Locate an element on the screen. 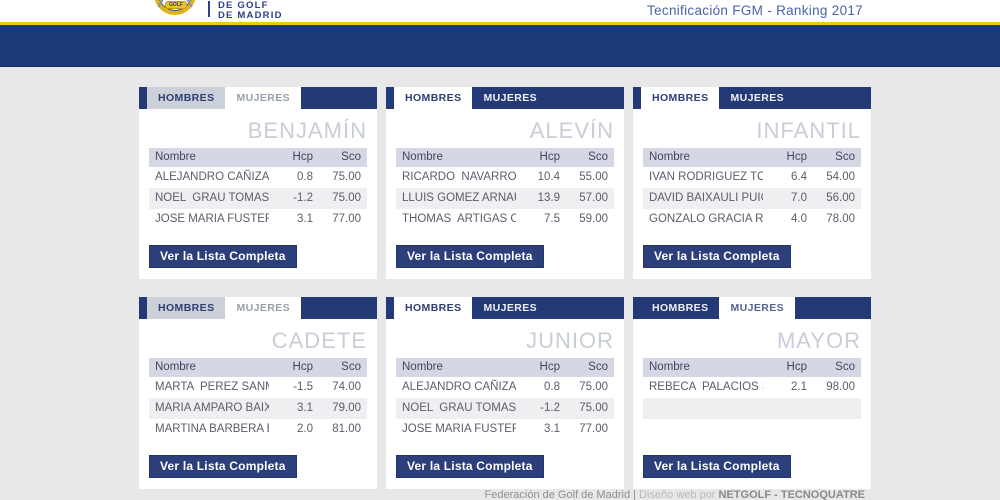  table-row: DAVID BAIXAULI PUIG 7.0 56.00 is located at coordinates (752, 198).